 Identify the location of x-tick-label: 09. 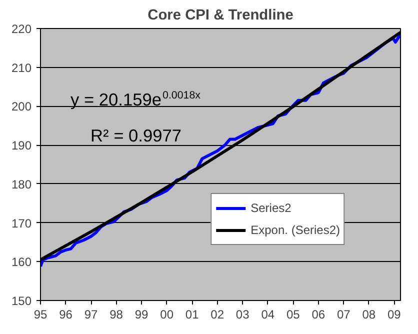
(395, 315).